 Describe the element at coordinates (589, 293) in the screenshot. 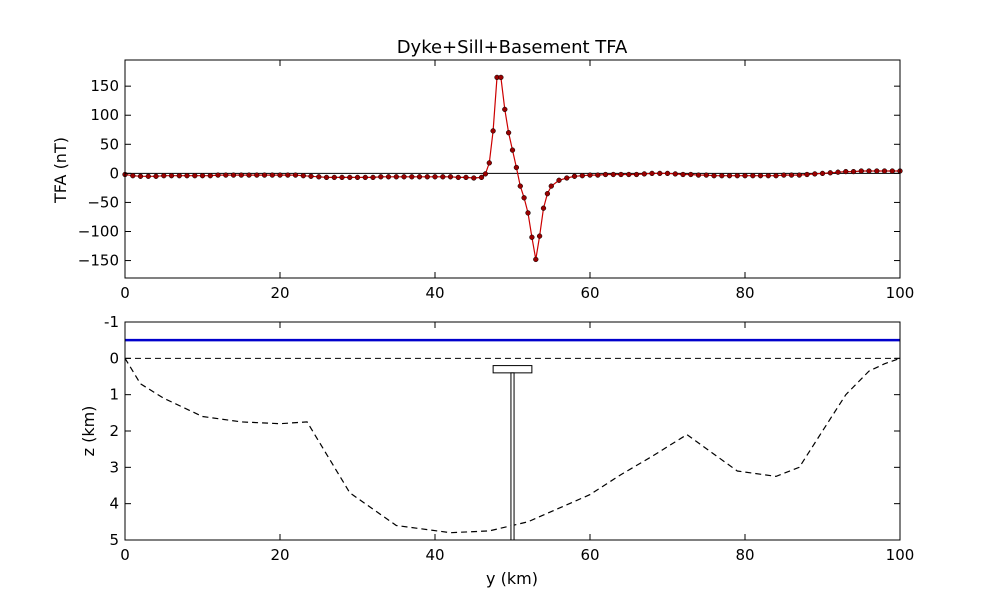

I see `tfa-x-tick-label: 60` at that location.